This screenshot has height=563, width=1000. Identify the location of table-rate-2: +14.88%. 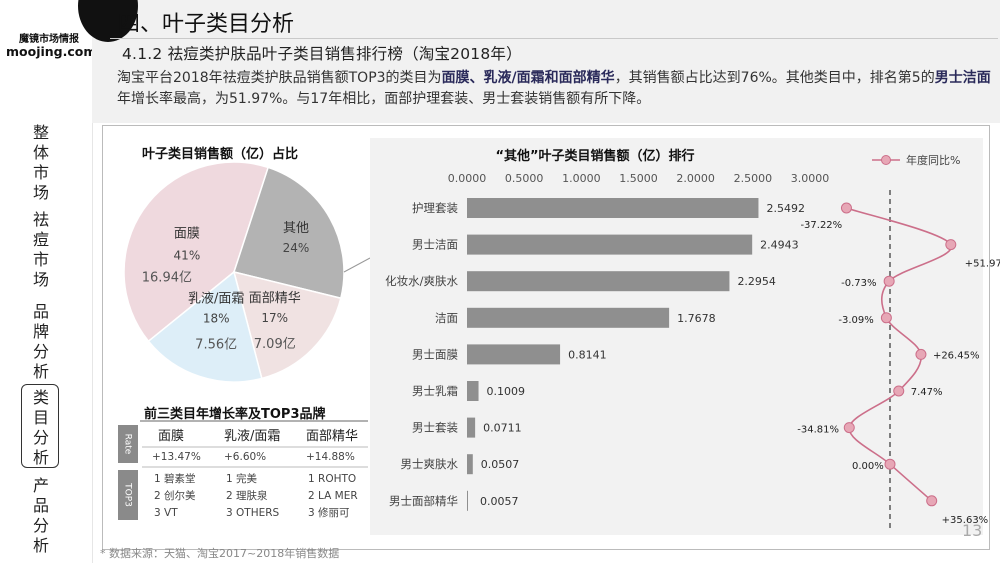
(330, 457).